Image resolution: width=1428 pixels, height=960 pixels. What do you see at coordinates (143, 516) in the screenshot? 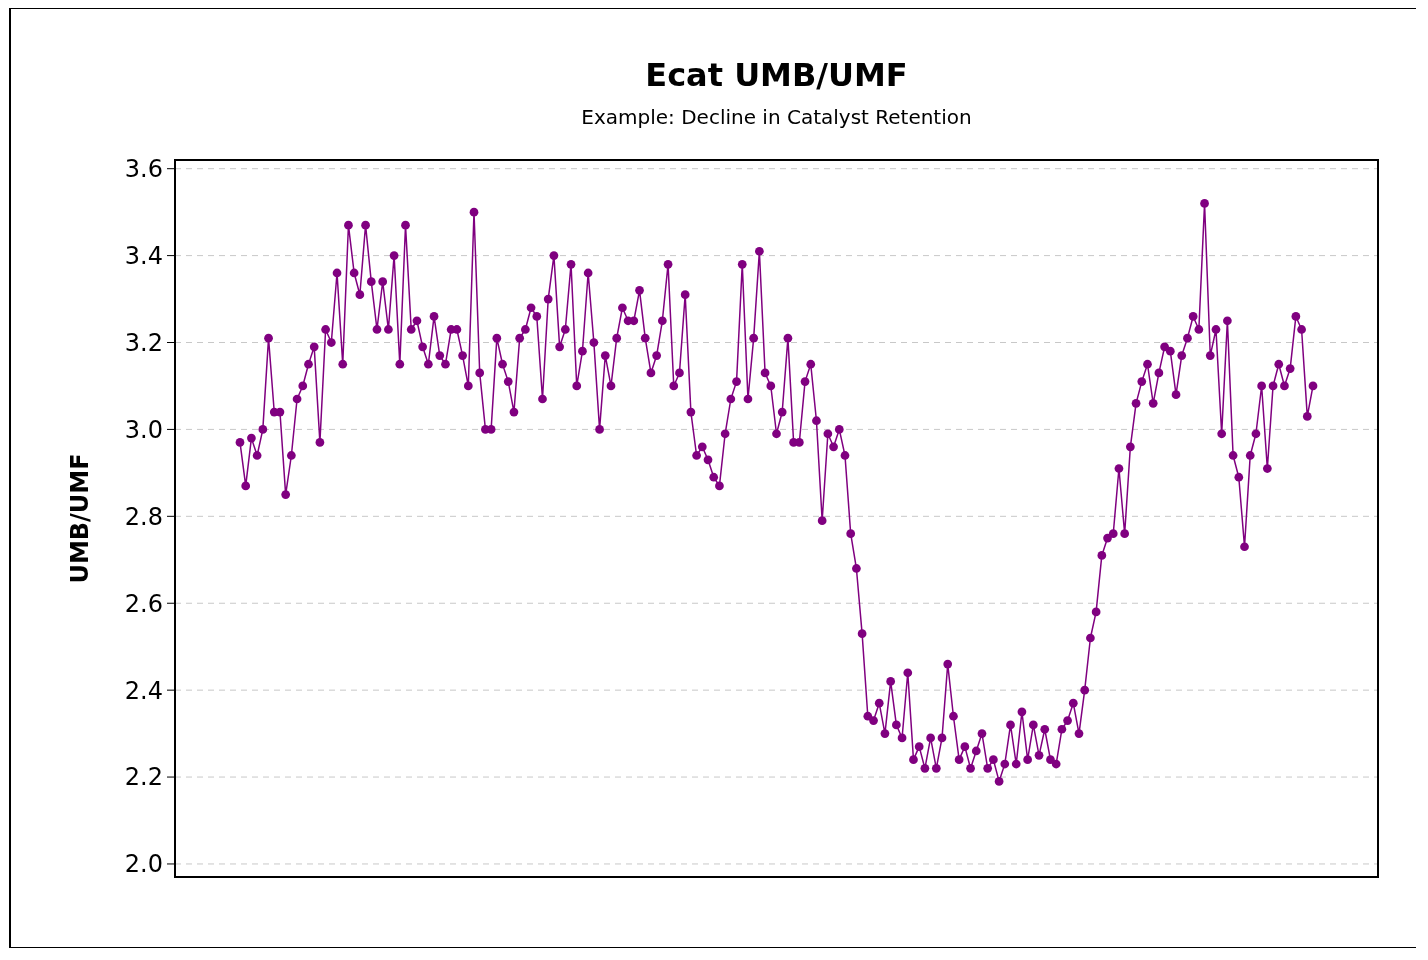
I see `y-tick-label: 2.8` at bounding box center [143, 516].